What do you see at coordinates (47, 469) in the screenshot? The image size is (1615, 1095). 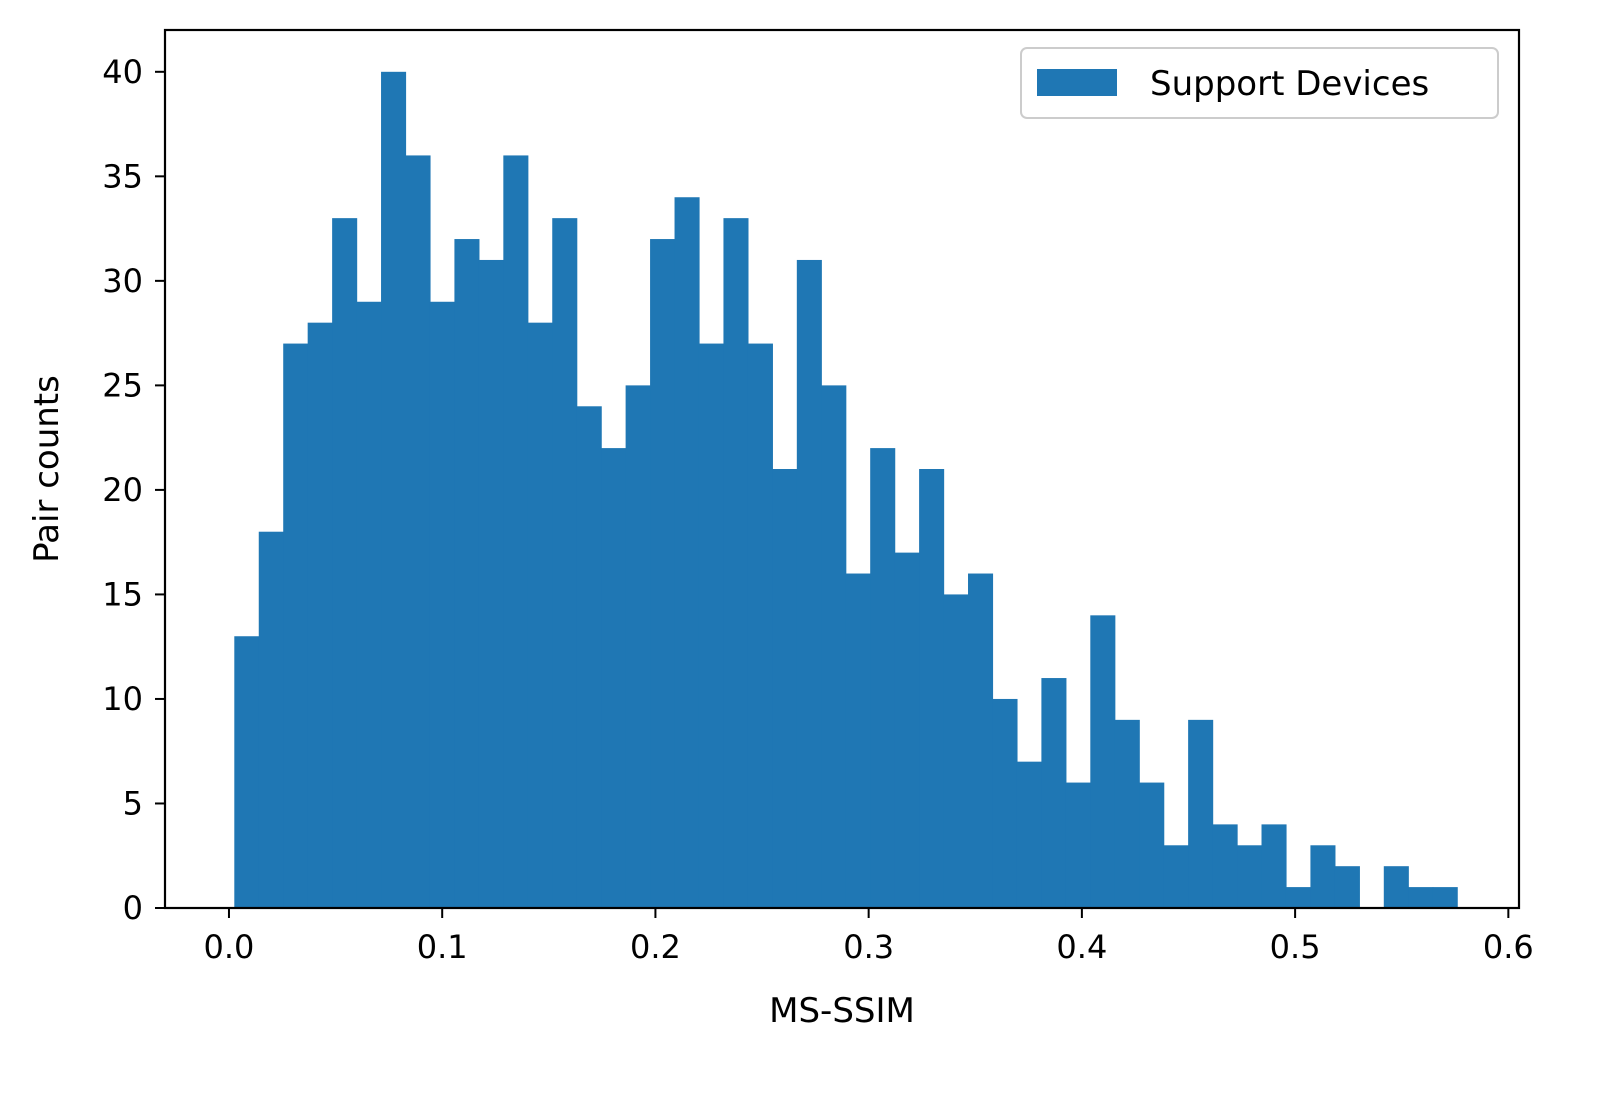 I see `y-axis-label: Pair counts` at bounding box center [47, 469].